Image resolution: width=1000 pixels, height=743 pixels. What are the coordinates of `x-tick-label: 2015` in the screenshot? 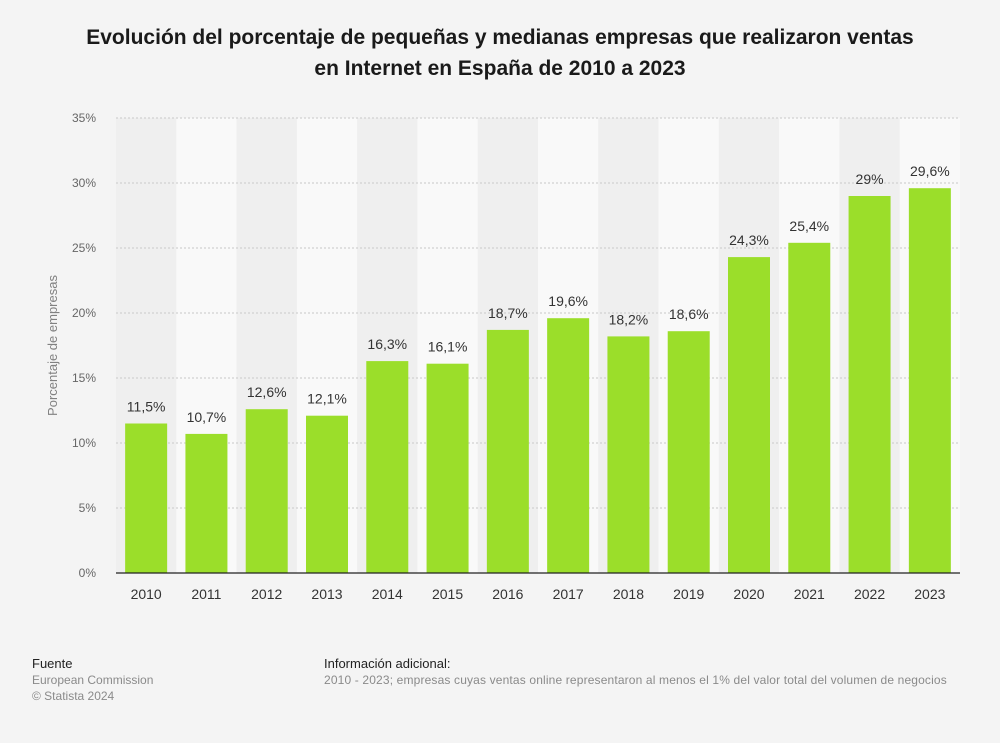 It's located at (447, 594).